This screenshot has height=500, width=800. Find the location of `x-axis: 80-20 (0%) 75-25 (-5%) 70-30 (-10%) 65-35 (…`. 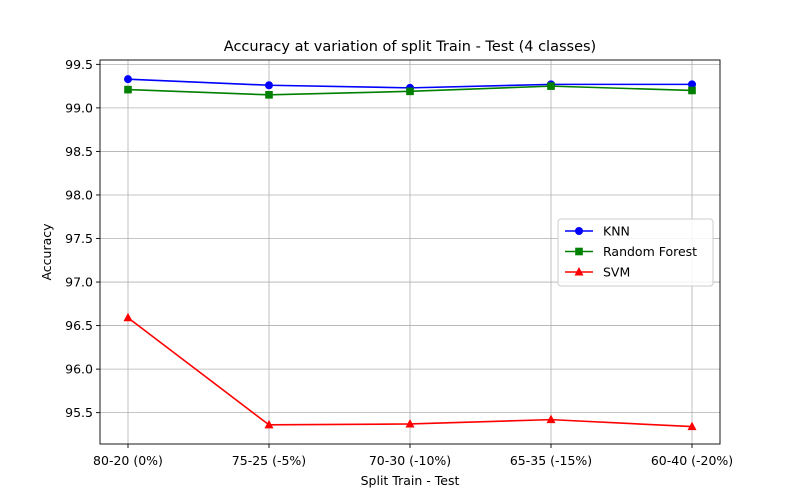

x-axis: 80-20 (0%) 75-25 (-5%) 70-30 (-10%) 65-35 (… is located at coordinates (413, 456).